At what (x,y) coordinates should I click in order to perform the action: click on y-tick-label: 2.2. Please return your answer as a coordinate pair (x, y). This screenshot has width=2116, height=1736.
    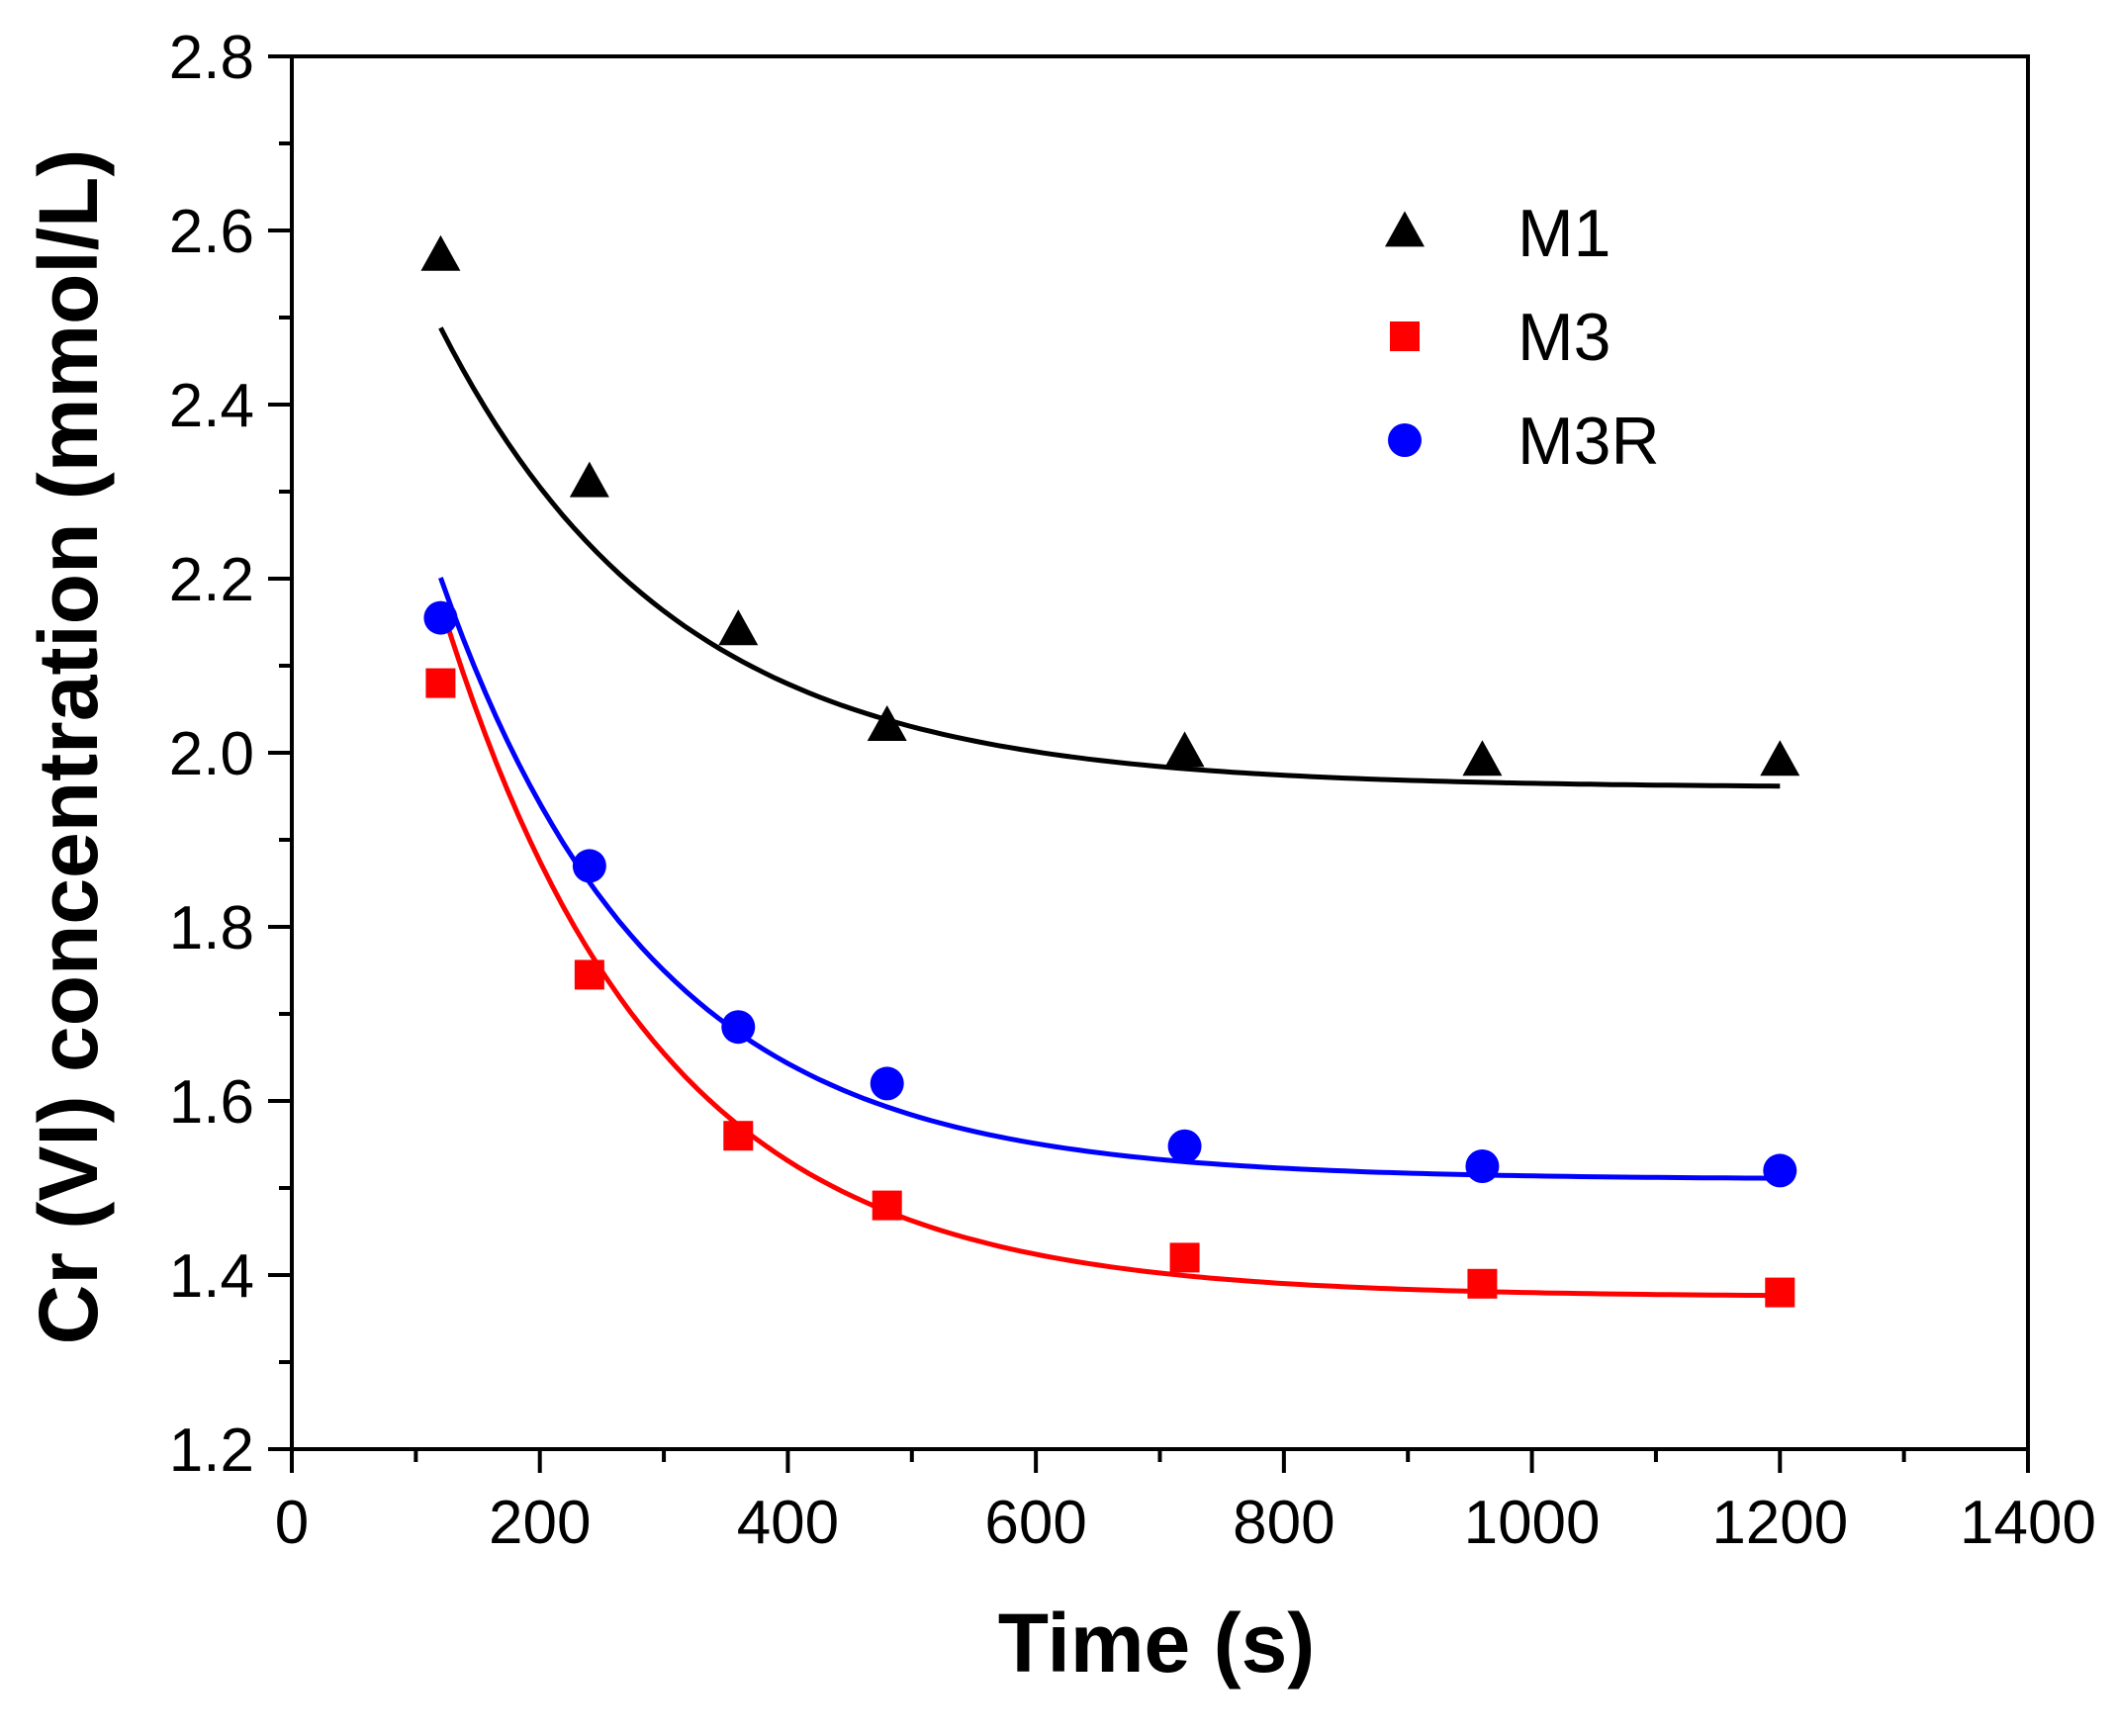
    Looking at the image, I should click on (212, 580).